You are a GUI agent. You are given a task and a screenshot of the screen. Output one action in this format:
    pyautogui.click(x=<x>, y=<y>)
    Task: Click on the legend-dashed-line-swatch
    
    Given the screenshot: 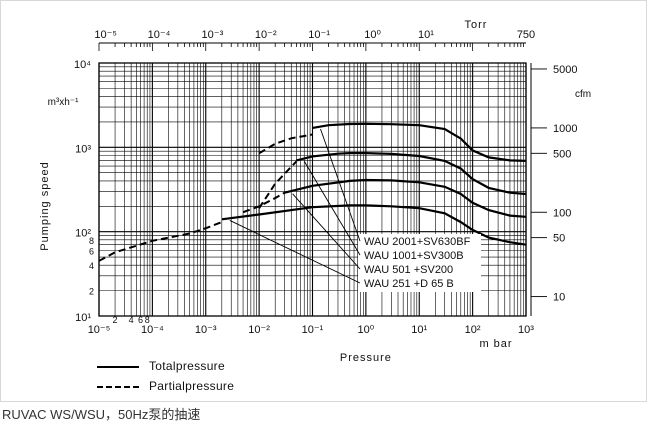 What is the action you would take?
    pyautogui.click(x=118, y=387)
    